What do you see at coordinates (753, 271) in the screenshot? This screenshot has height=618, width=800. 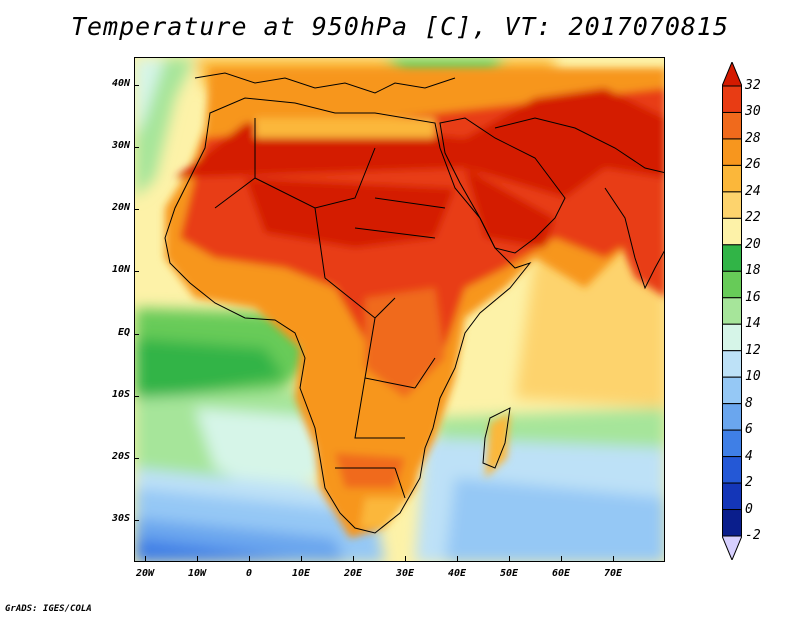 I see `colorbar-label: 18` at bounding box center [753, 271].